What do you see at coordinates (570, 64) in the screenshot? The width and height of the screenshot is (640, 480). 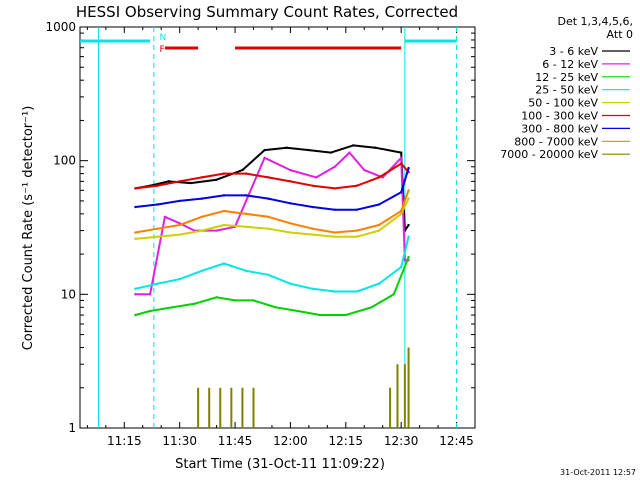 I see `legend-label: 6 - 12 keV` at bounding box center [570, 64].